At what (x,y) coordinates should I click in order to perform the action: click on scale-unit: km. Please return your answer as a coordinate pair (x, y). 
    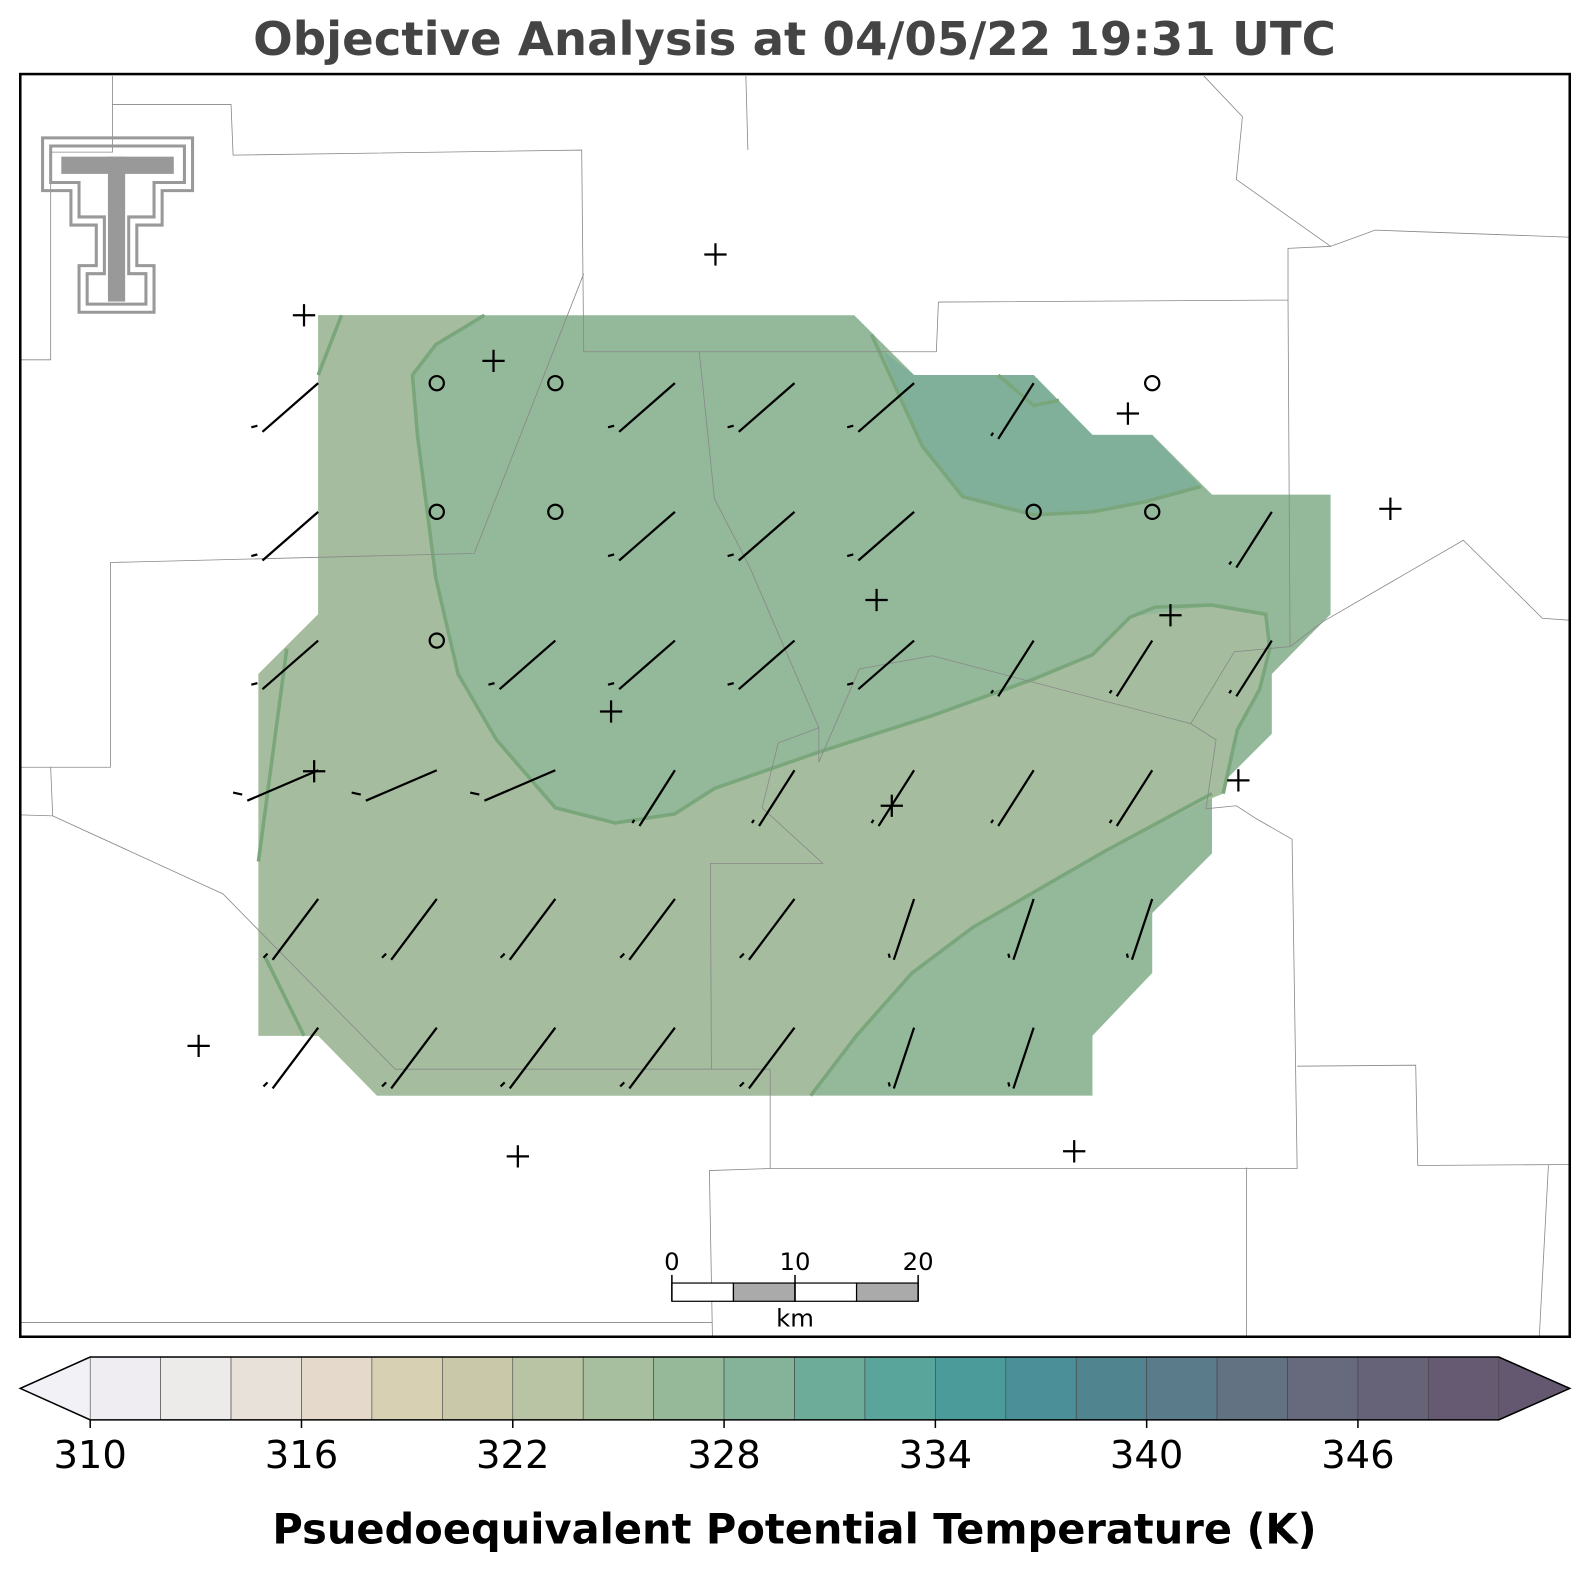
    Looking at the image, I should click on (795, 1318).